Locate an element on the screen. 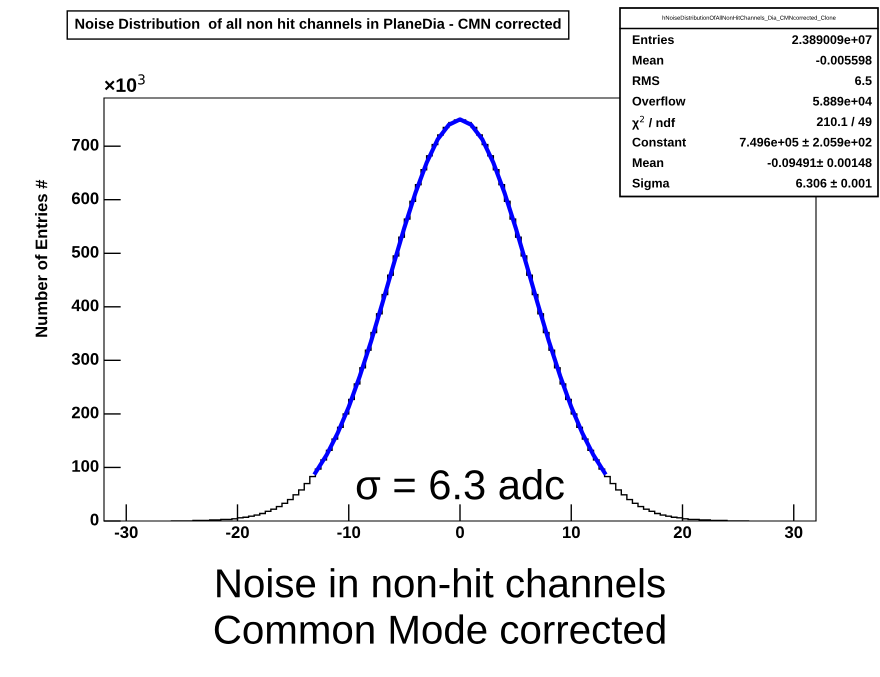 This screenshot has height=677, width=880. y-tick-label: 400 is located at coordinates (85, 305).